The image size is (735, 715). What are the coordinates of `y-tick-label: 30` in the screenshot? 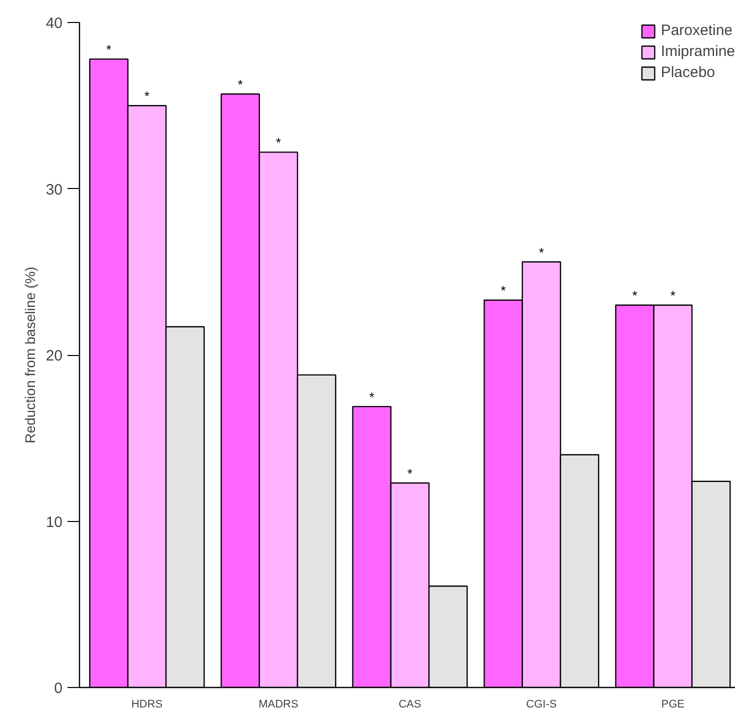 It's located at (54, 189).